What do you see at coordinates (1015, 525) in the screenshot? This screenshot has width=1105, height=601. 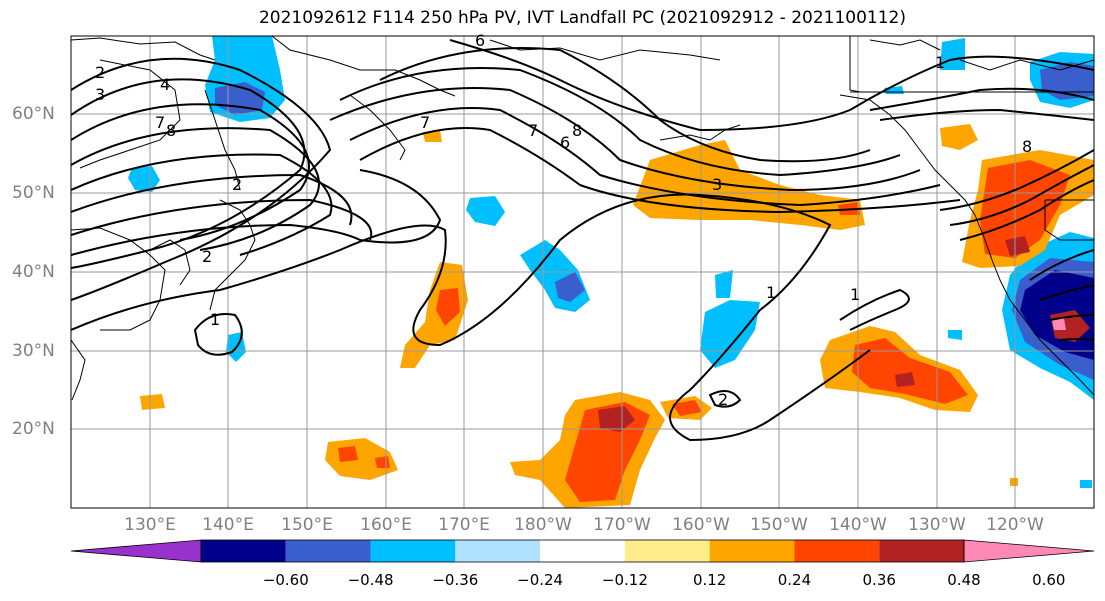 I see `lon-label: 120°W` at bounding box center [1015, 525].